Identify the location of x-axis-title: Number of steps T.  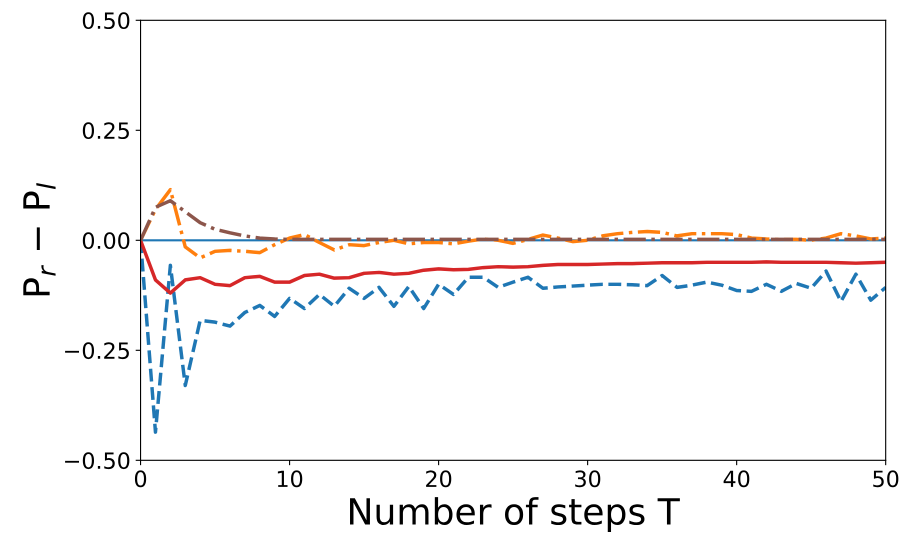
(515, 514).